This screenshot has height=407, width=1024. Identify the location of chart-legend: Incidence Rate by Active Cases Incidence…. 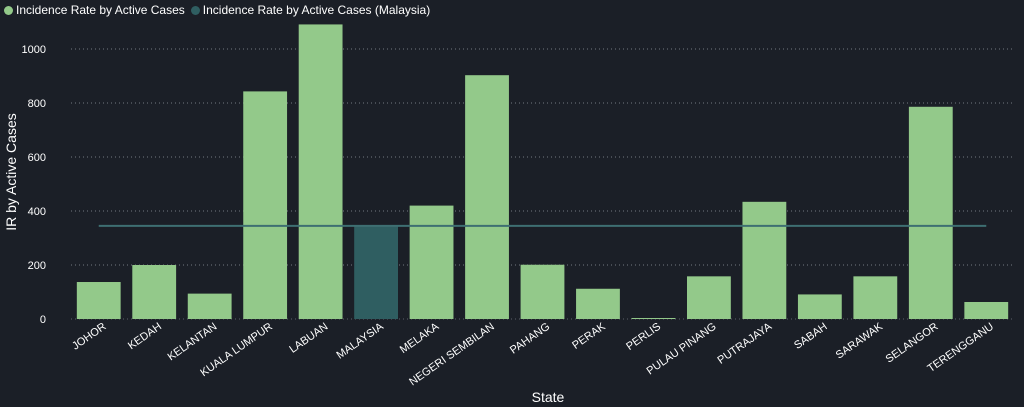
(220, 10).